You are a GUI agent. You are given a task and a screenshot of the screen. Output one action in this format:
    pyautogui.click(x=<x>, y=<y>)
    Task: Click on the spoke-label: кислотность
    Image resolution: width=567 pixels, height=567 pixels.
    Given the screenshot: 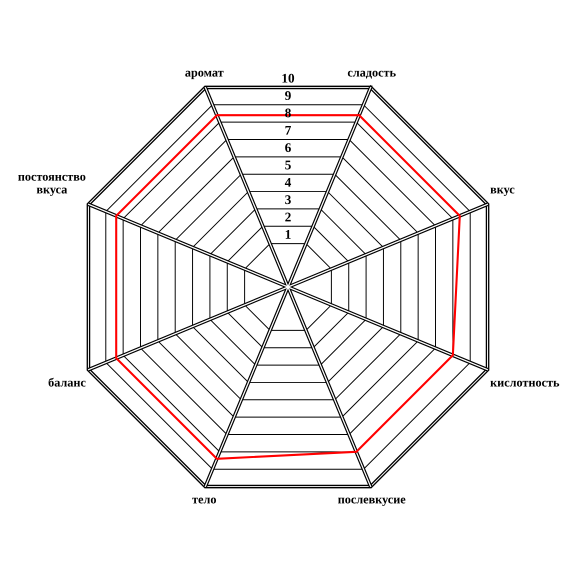 What is the action you would take?
    pyautogui.click(x=525, y=383)
    